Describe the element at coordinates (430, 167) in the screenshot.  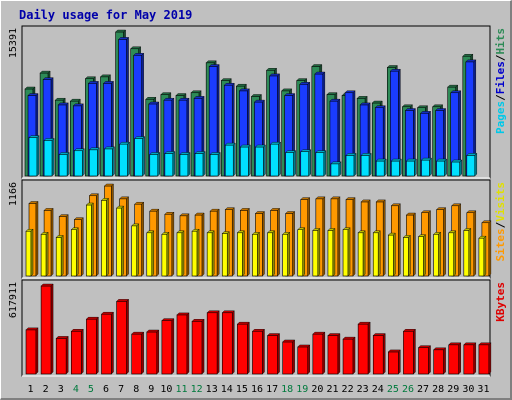
I see `pages-bar-27-side` at that location.